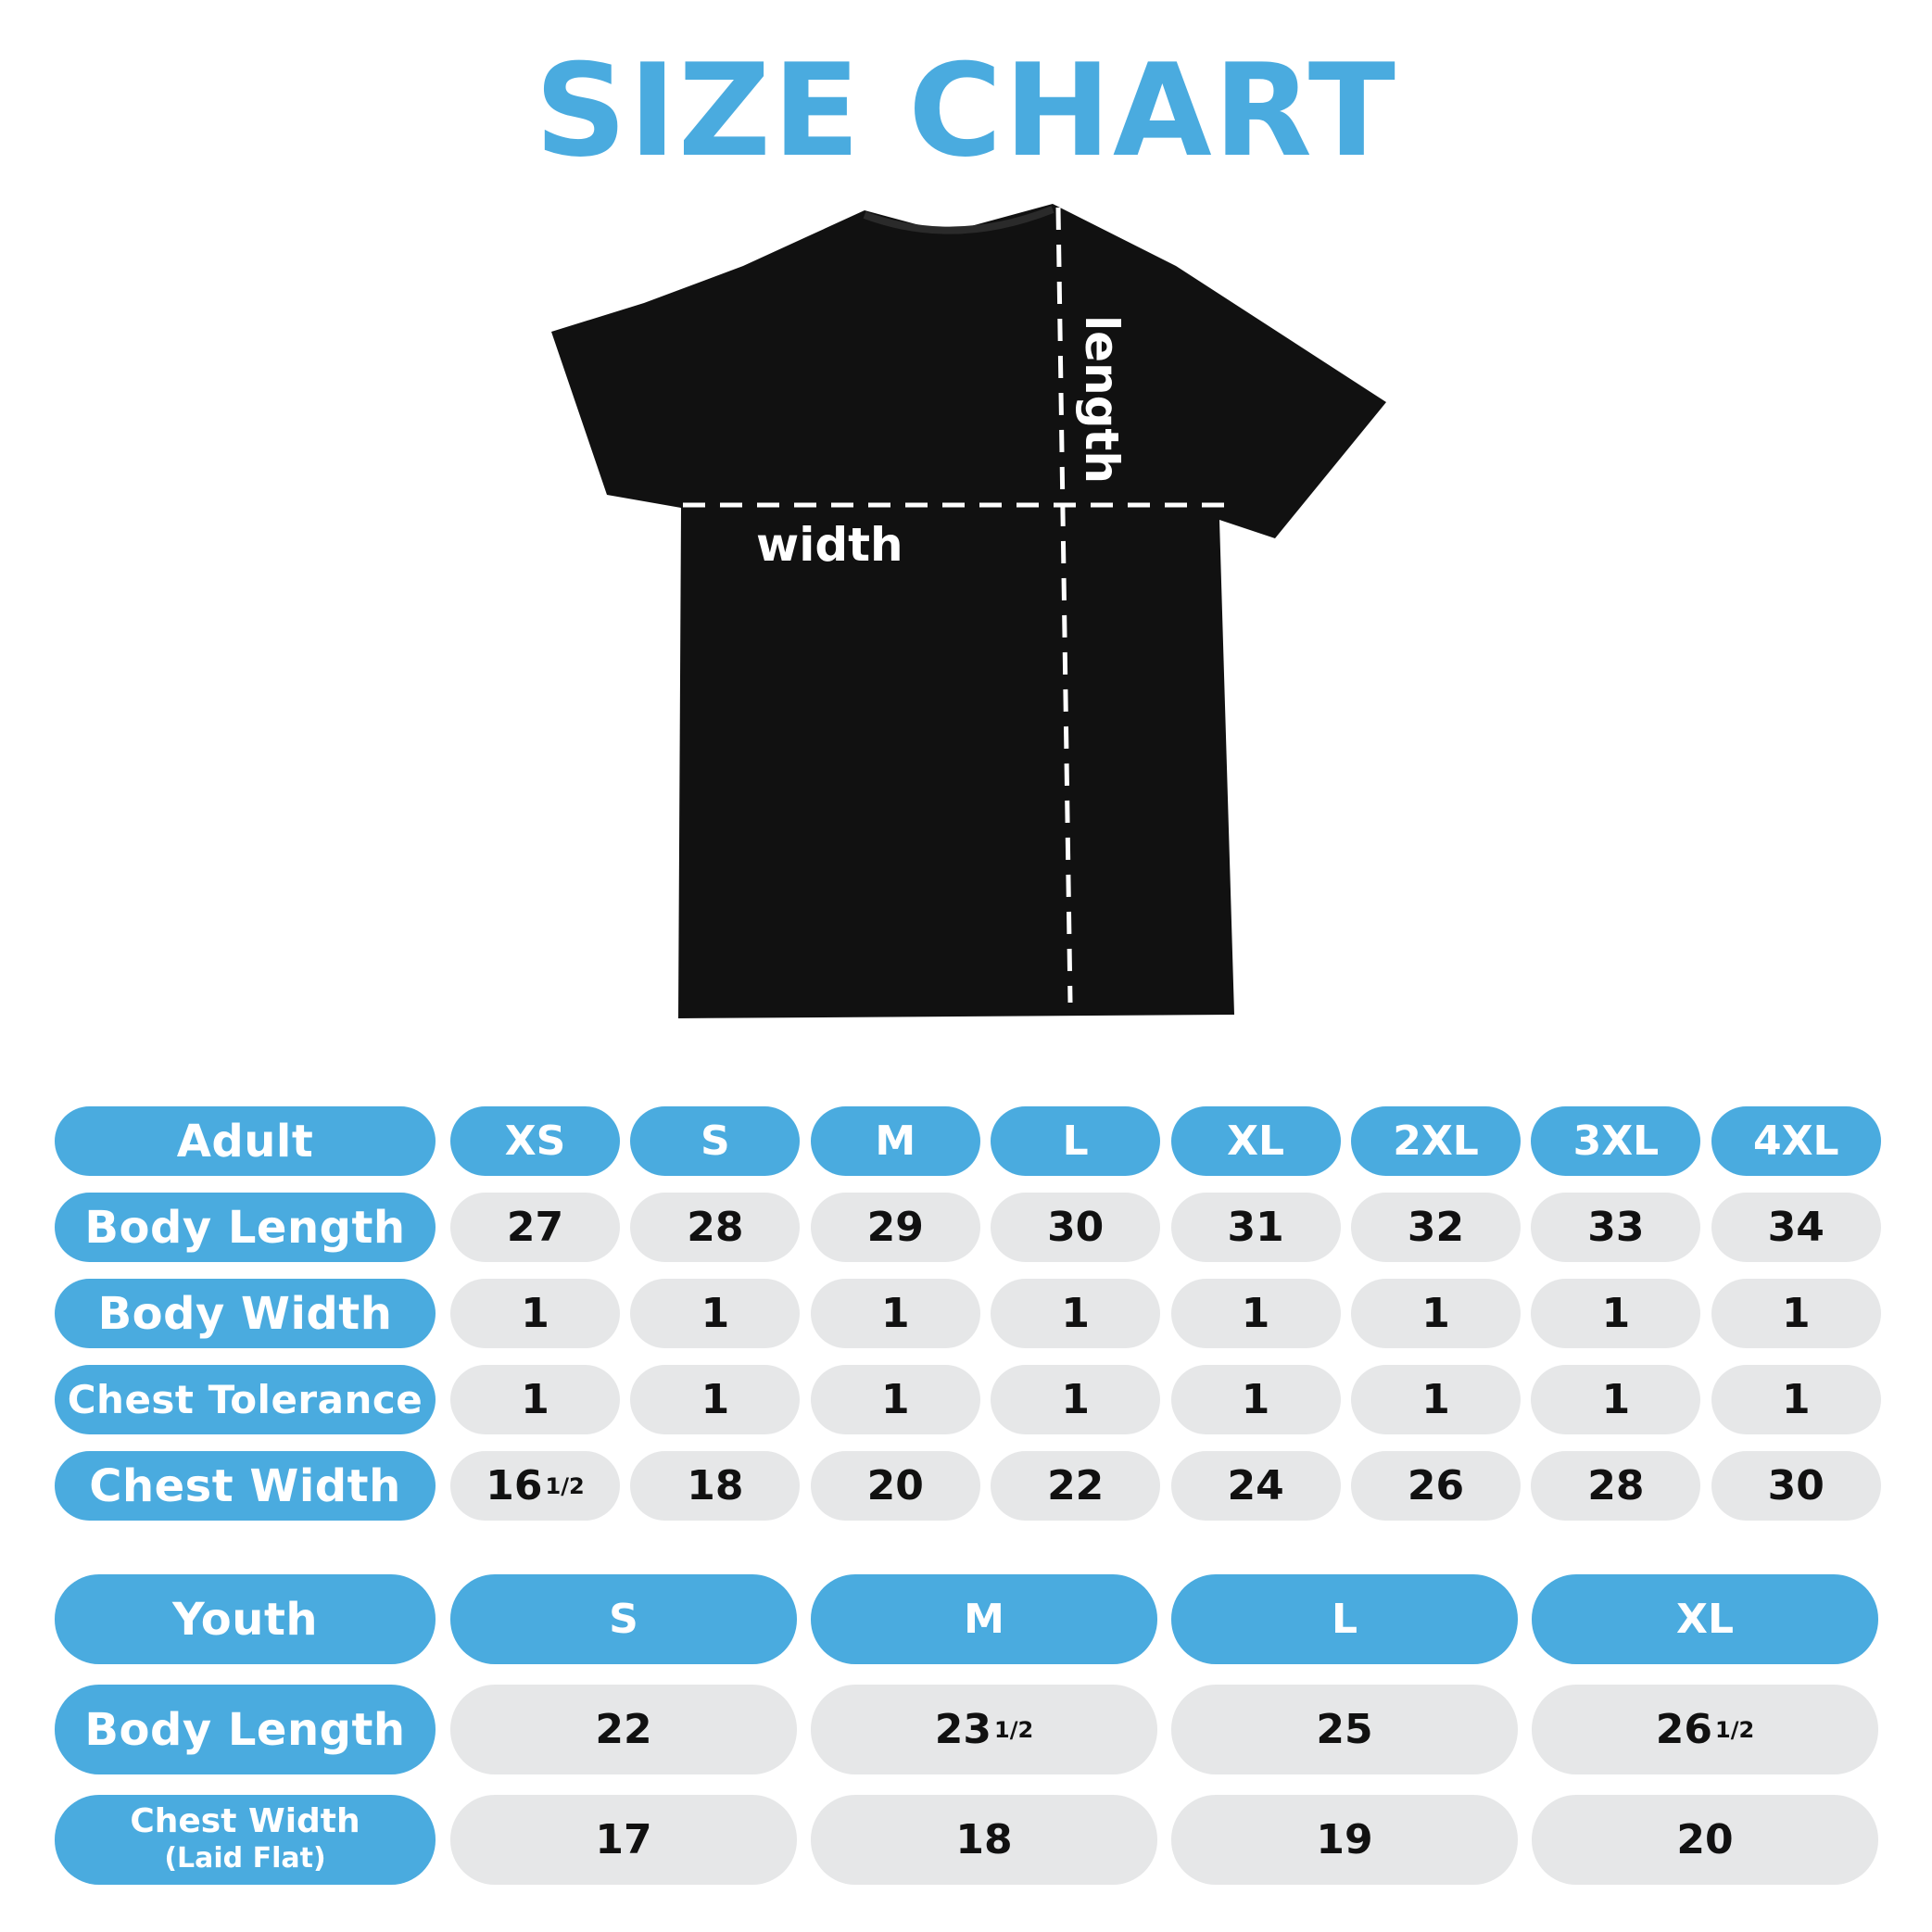 This screenshot has height=1932, width=1932. What do you see at coordinates (245, 1730) in the screenshot?
I see `youth-row-label: Body Length` at bounding box center [245, 1730].